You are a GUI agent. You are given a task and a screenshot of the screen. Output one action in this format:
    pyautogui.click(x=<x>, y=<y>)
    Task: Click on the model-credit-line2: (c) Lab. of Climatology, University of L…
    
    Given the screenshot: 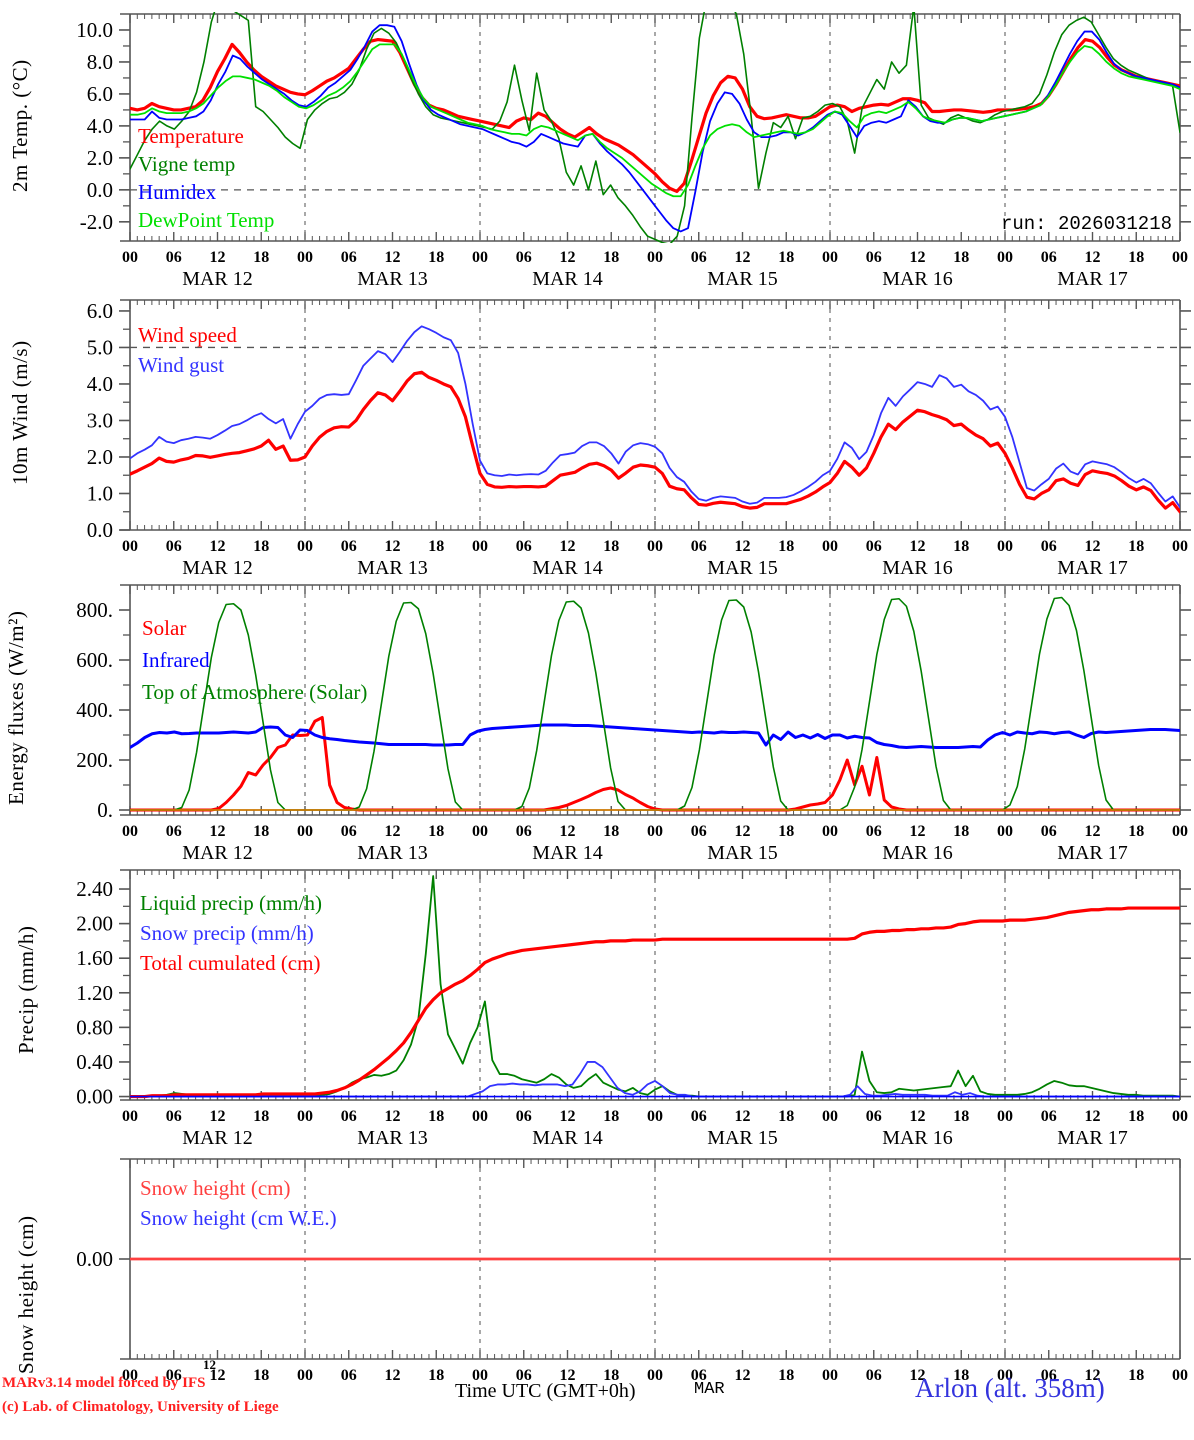 What is the action you would take?
    pyautogui.click(x=140, y=1407)
    